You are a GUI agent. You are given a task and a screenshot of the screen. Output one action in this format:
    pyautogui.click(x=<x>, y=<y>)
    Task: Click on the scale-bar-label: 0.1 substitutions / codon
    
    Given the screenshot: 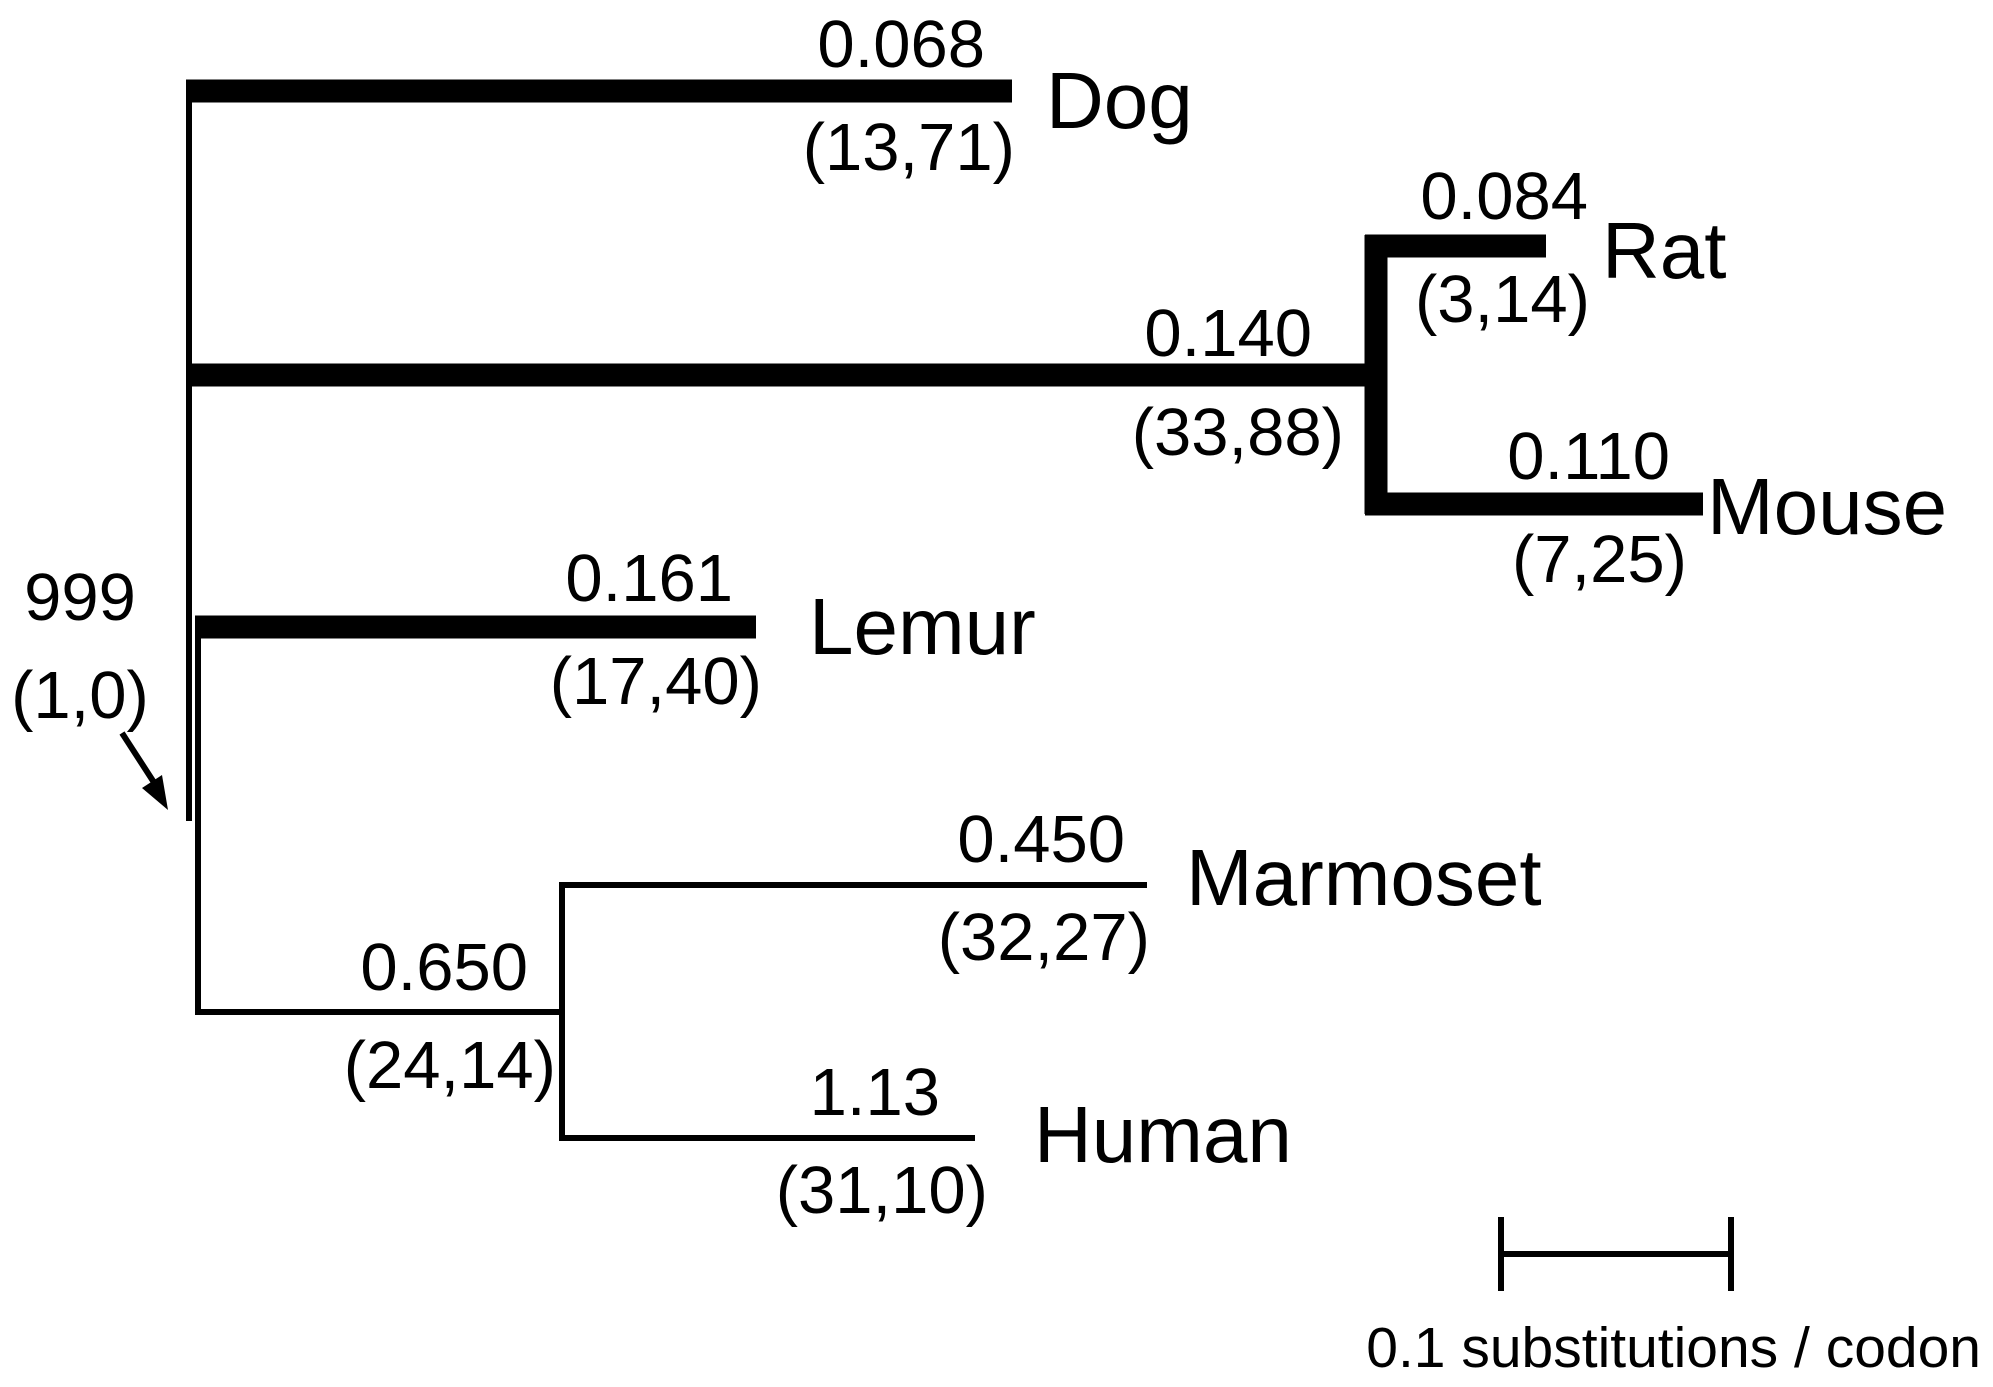 What is the action you would take?
    pyautogui.click(x=1673, y=1348)
    